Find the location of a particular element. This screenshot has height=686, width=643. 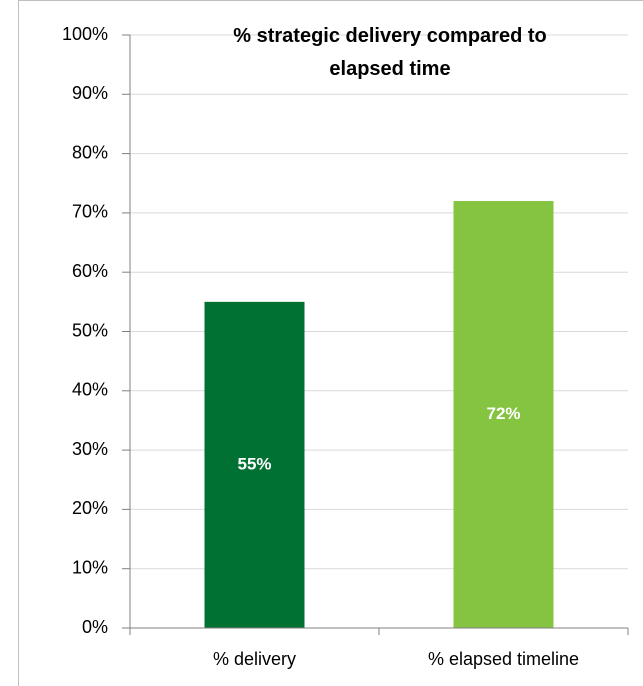

value-label: 55% is located at coordinates (254, 463).